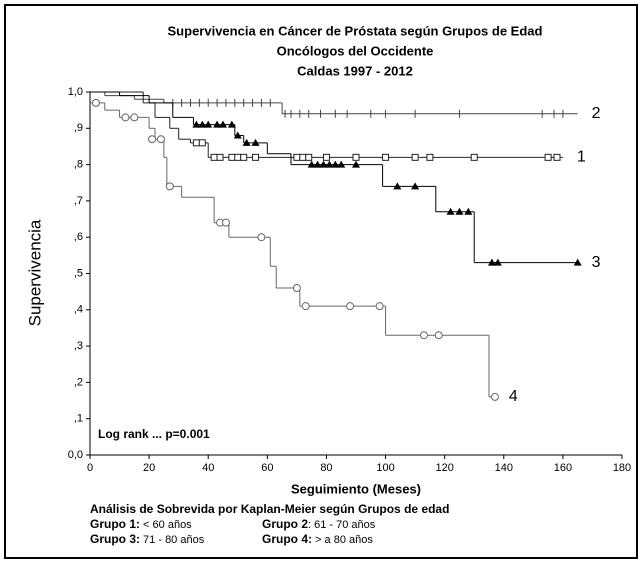 This screenshot has width=644, height=564. What do you see at coordinates (78, 237) in the screenshot?
I see `y-tick-label: ,6` at bounding box center [78, 237].